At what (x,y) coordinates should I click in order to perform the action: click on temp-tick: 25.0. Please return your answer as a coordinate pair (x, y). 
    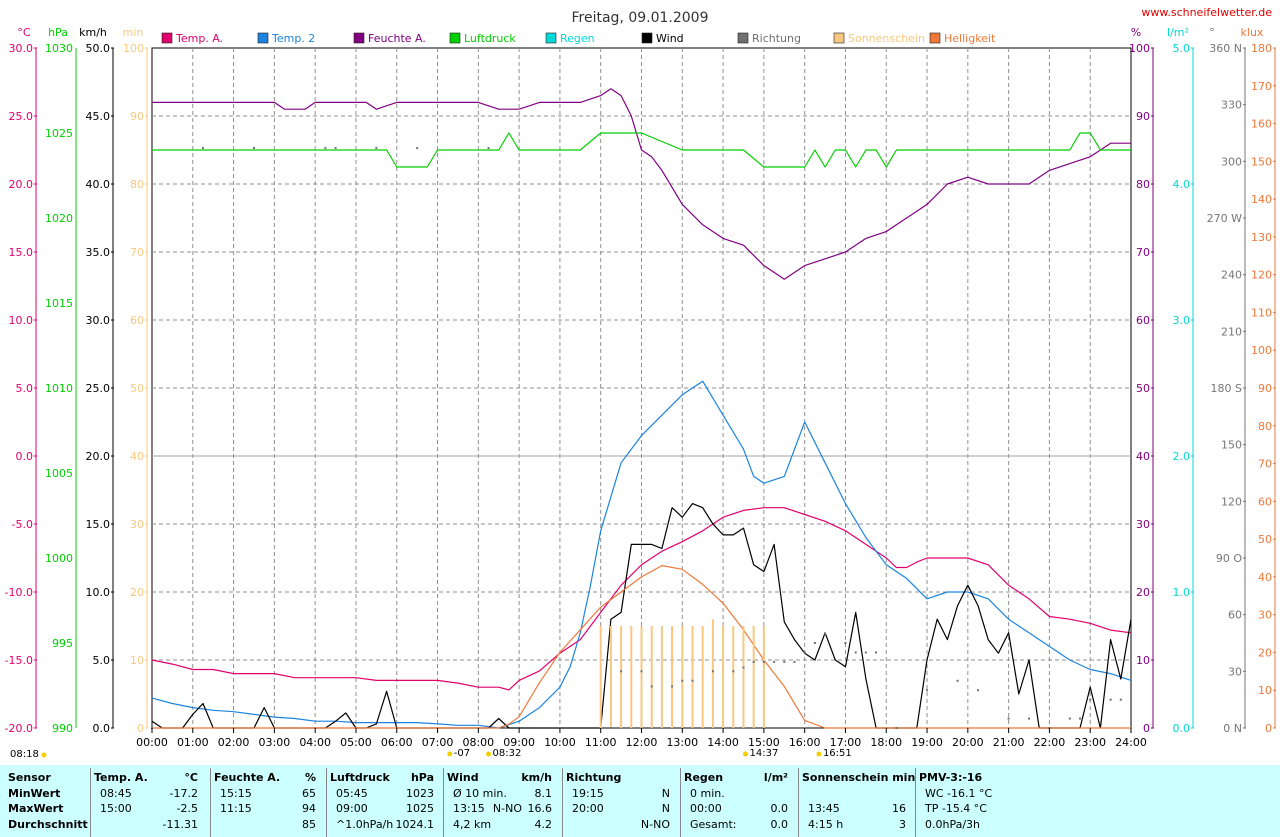
    Looking at the image, I should click on (21, 116).